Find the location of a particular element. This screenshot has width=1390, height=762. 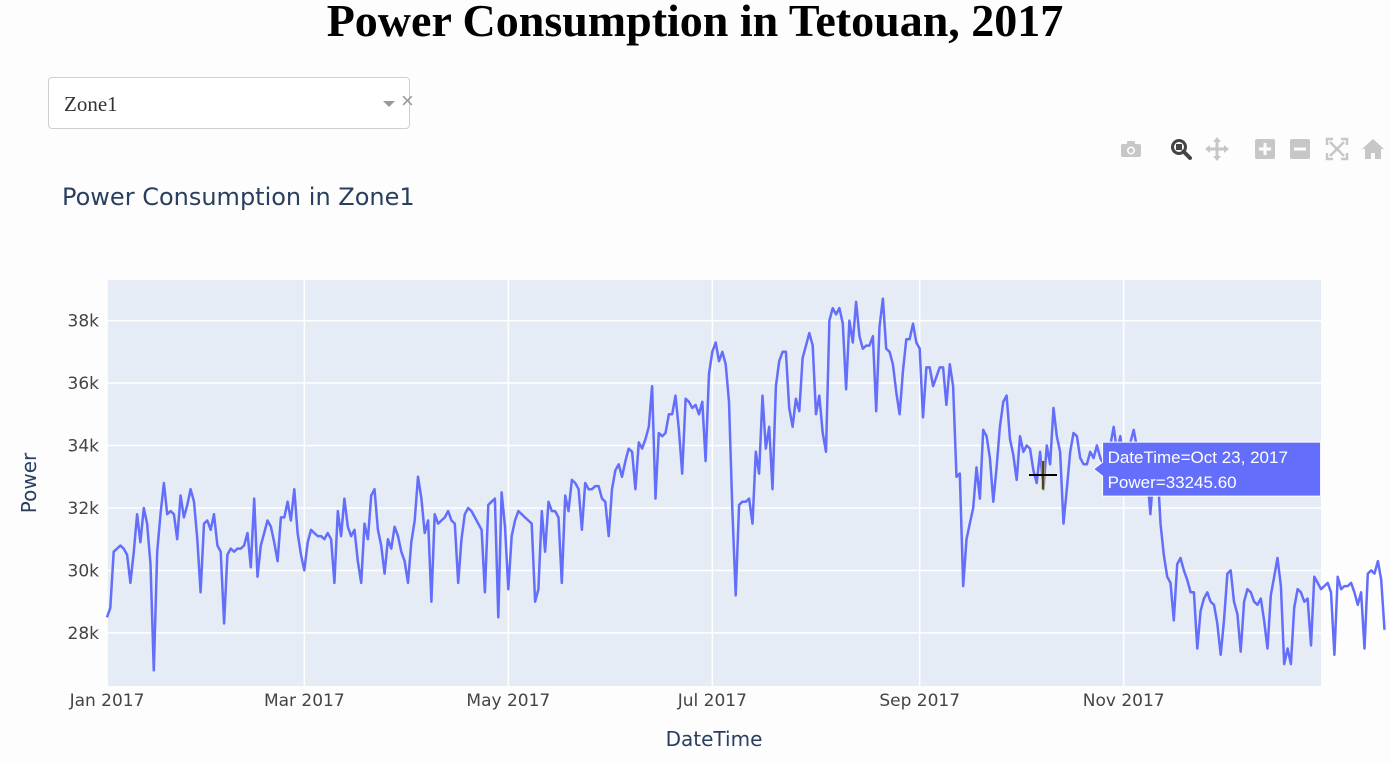

page-title: Power Consumption in Tetouan, 2017 is located at coordinates (695, 23).